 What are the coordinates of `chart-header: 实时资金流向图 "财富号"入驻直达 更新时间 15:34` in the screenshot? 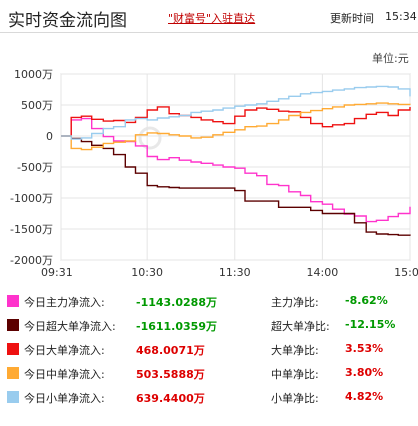 It's located at (209, 16).